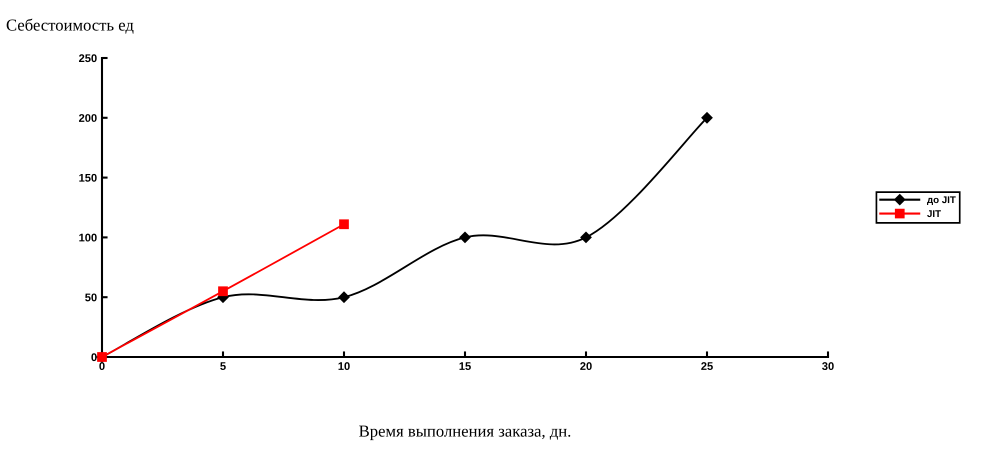  What do you see at coordinates (70, 26) in the screenshot?
I see `y-axis-title: Себестоимость ед` at bounding box center [70, 26].